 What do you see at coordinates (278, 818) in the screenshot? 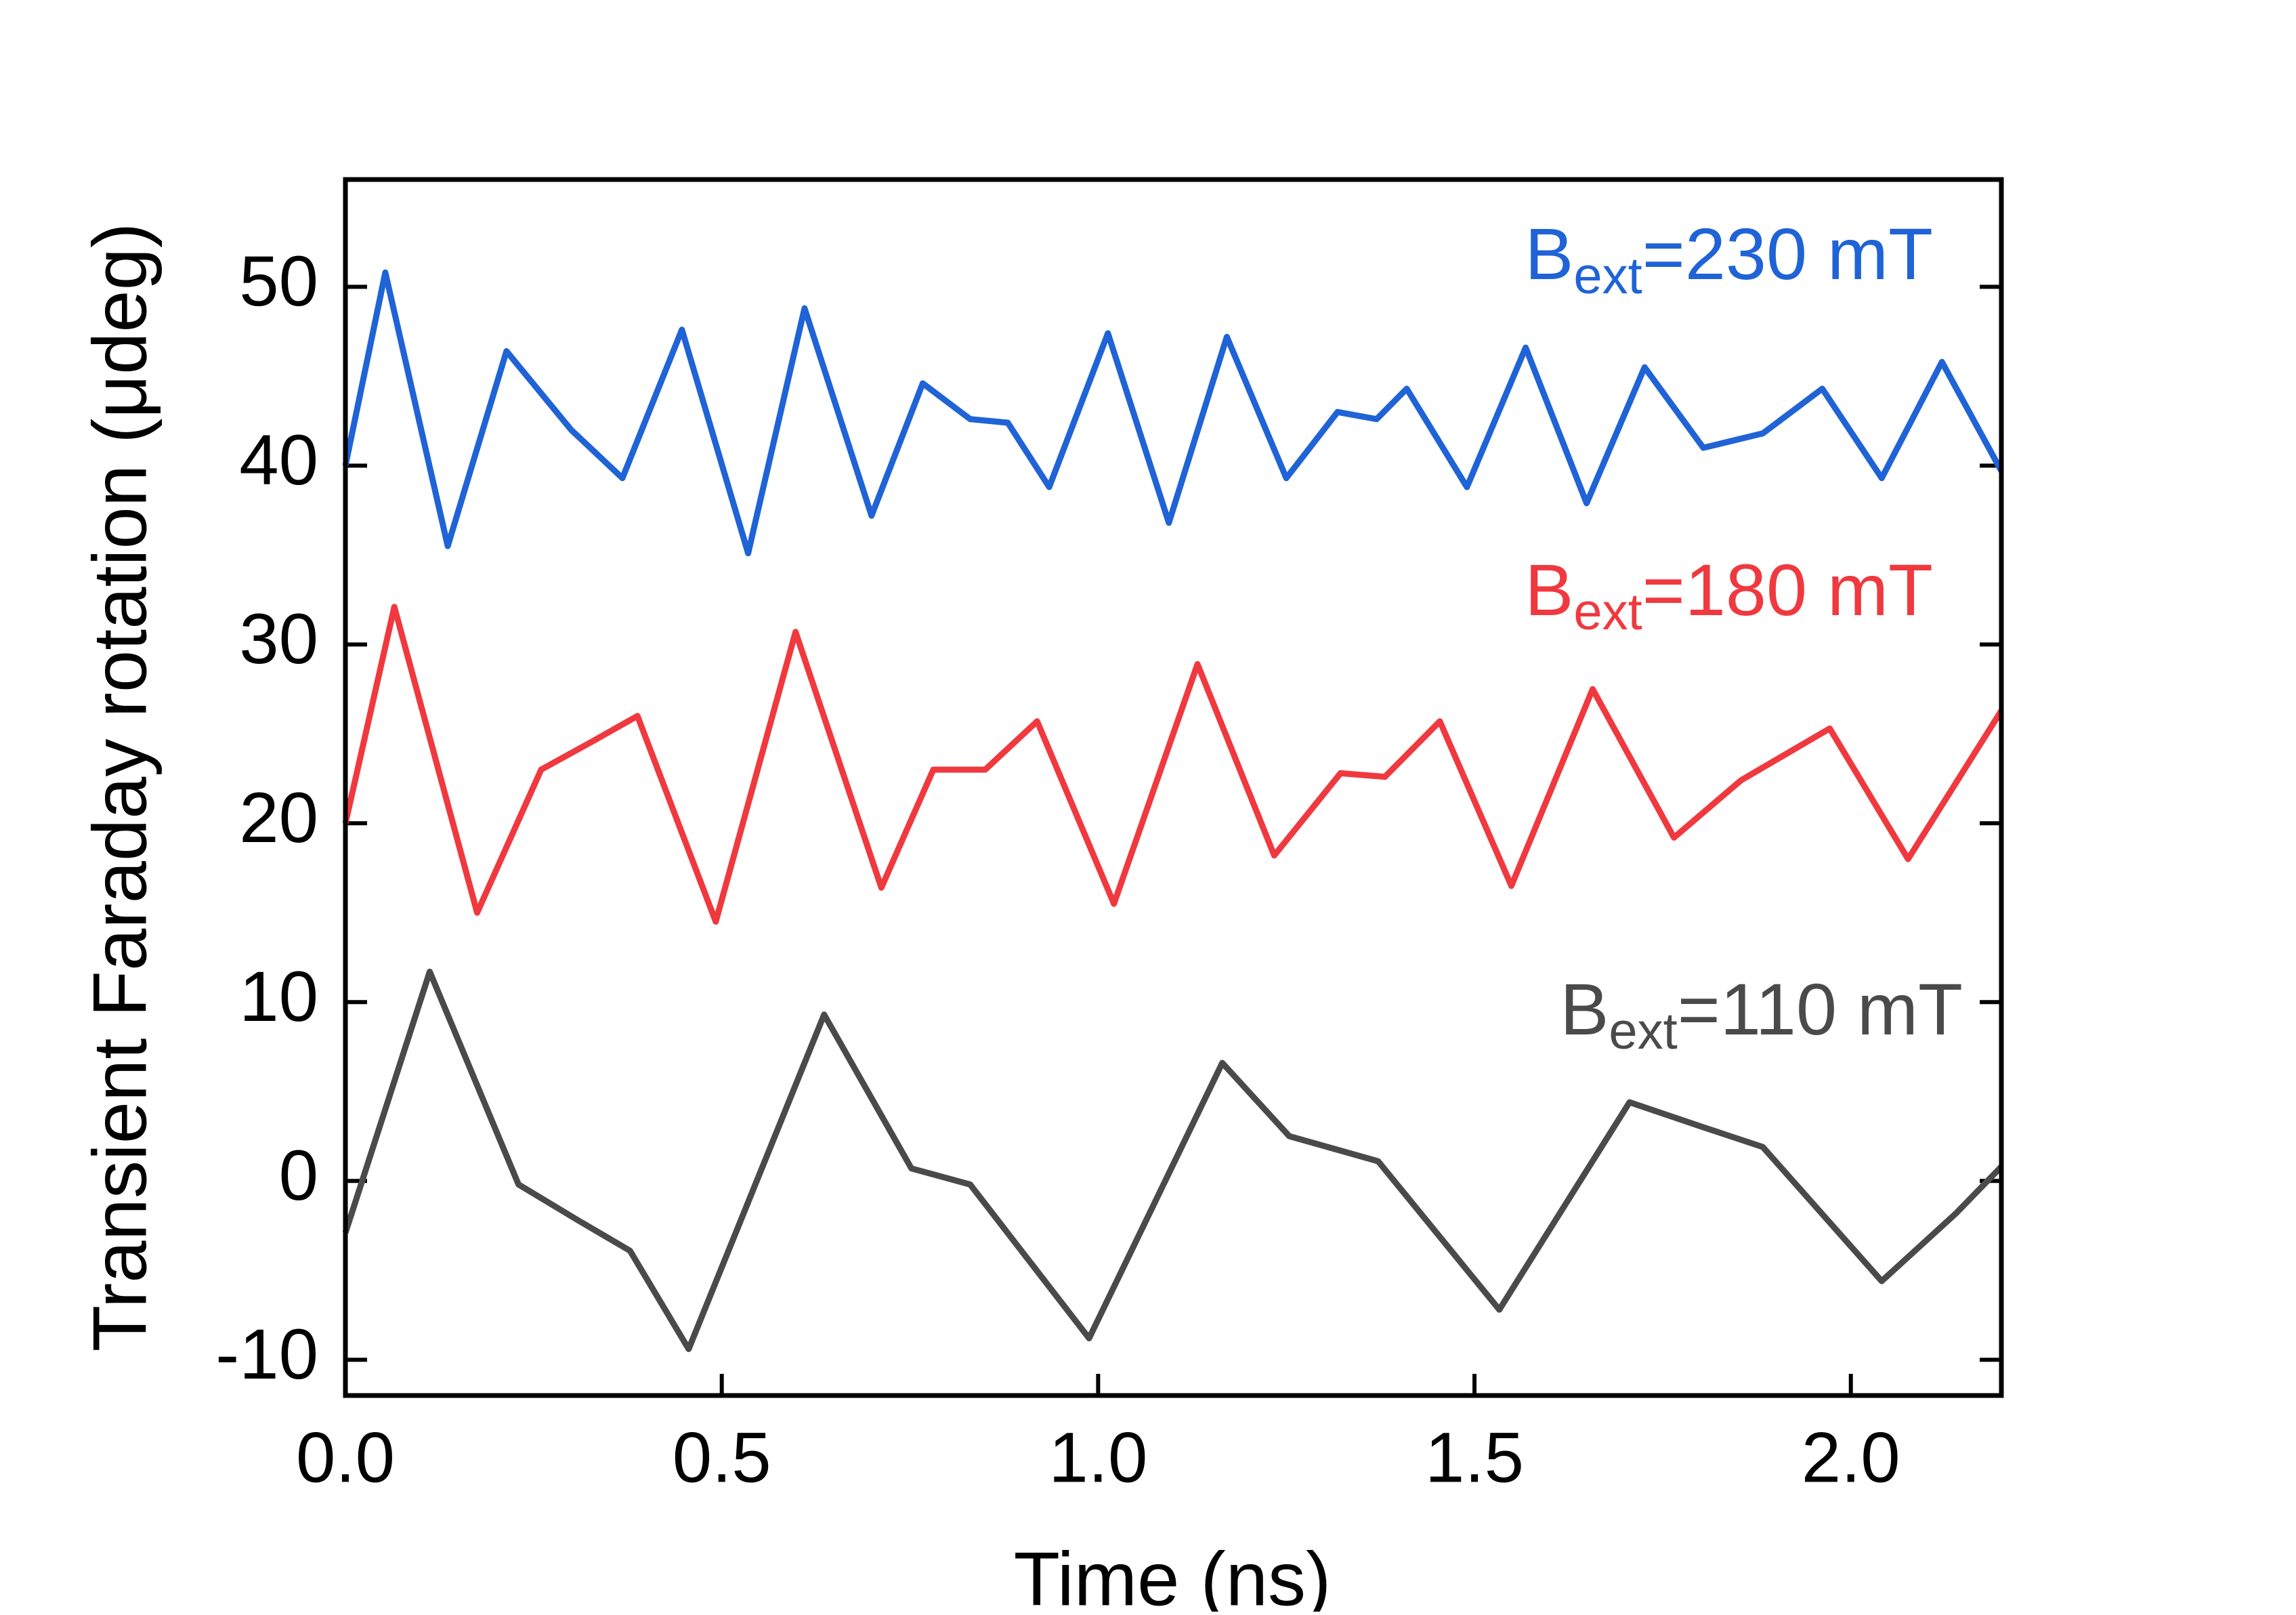
I see `y-tick-label: 20` at bounding box center [278, 818].